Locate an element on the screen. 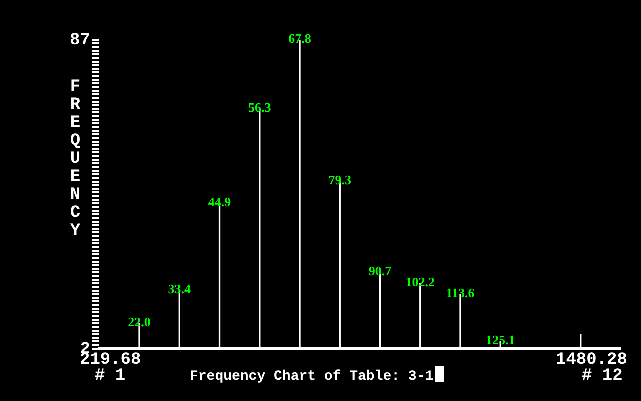  y-axis-title: FREQUENCY is located at coordinates (75, 159).